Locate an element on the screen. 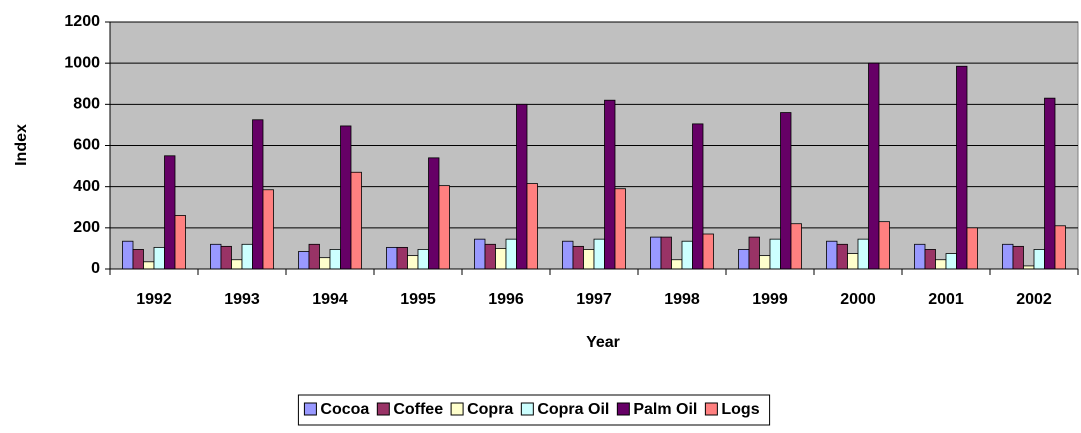  y-tick-label: 400 is located at coordinates (86, 186).